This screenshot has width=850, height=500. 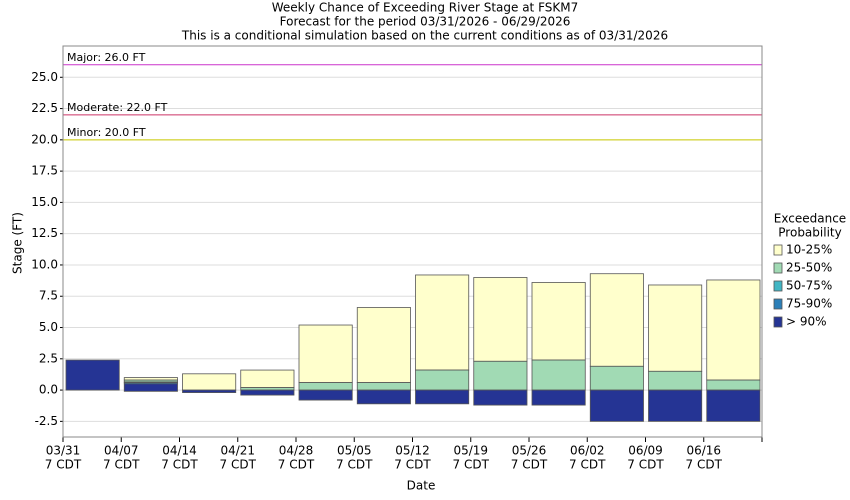 I want to click on y-tick-label: 17.5, so click(x=44, y=171).